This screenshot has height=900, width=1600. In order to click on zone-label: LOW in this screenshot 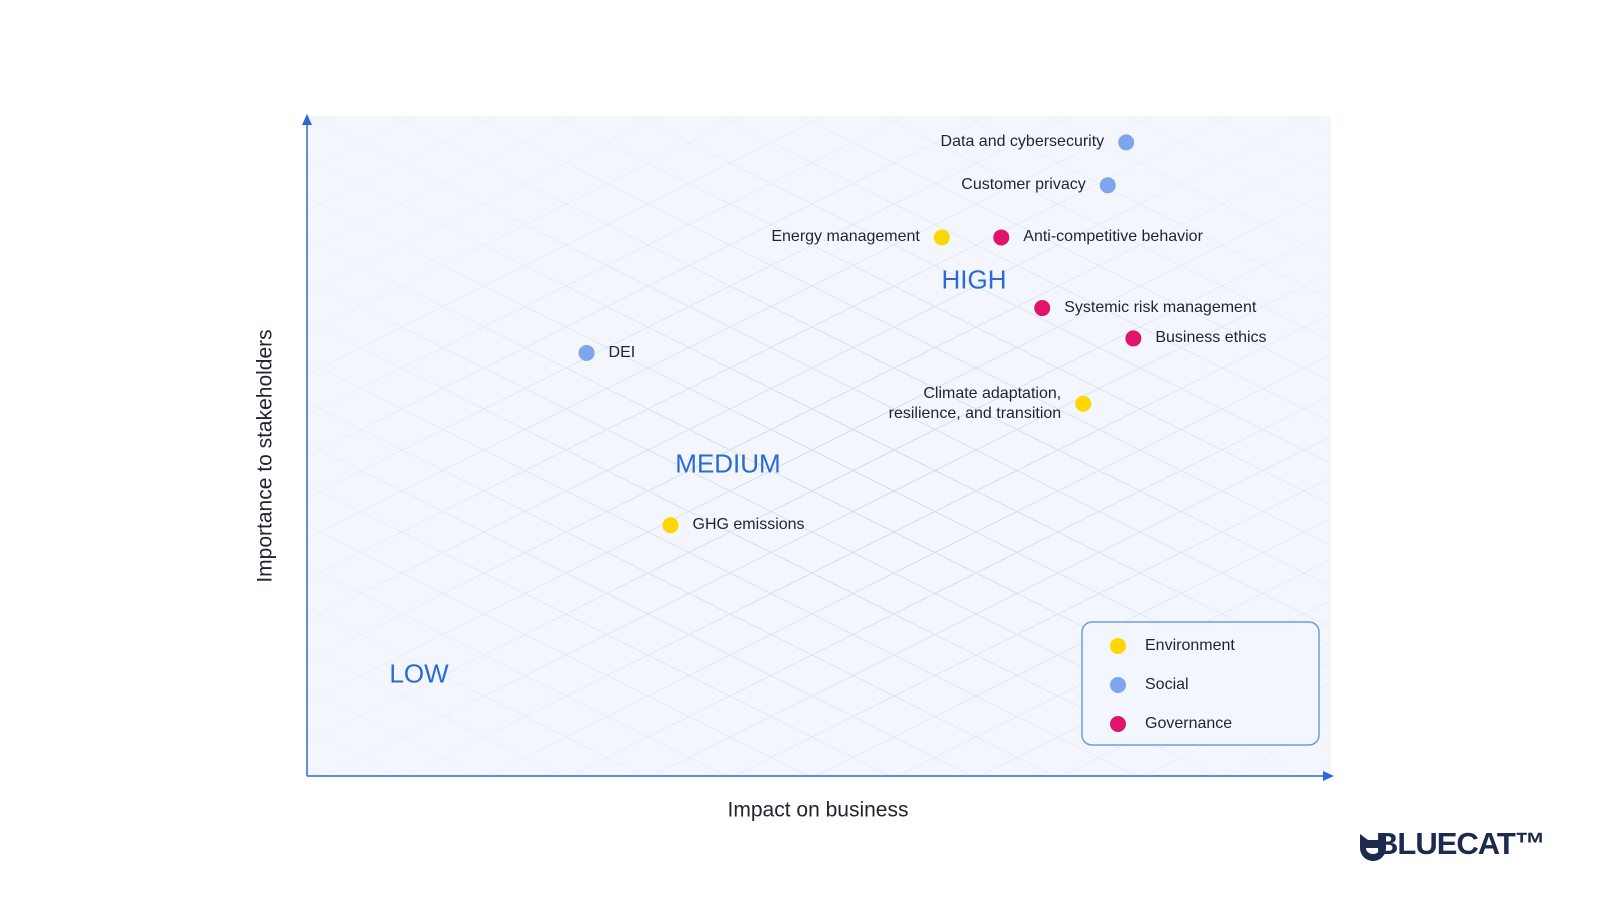, I will do `click(419, 673)`.